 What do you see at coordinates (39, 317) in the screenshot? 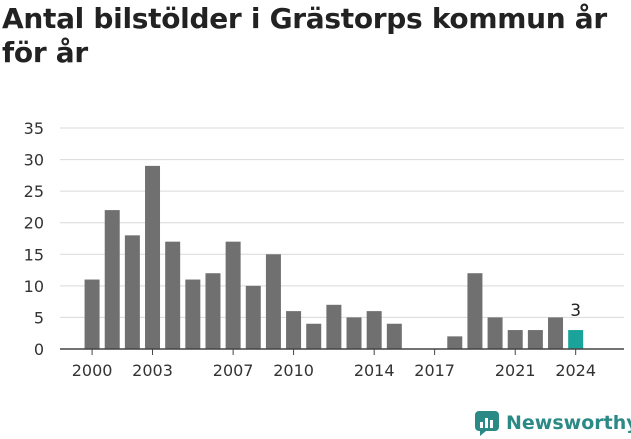
I see `y-tick-label: 5` at bounding box center [39, 317].